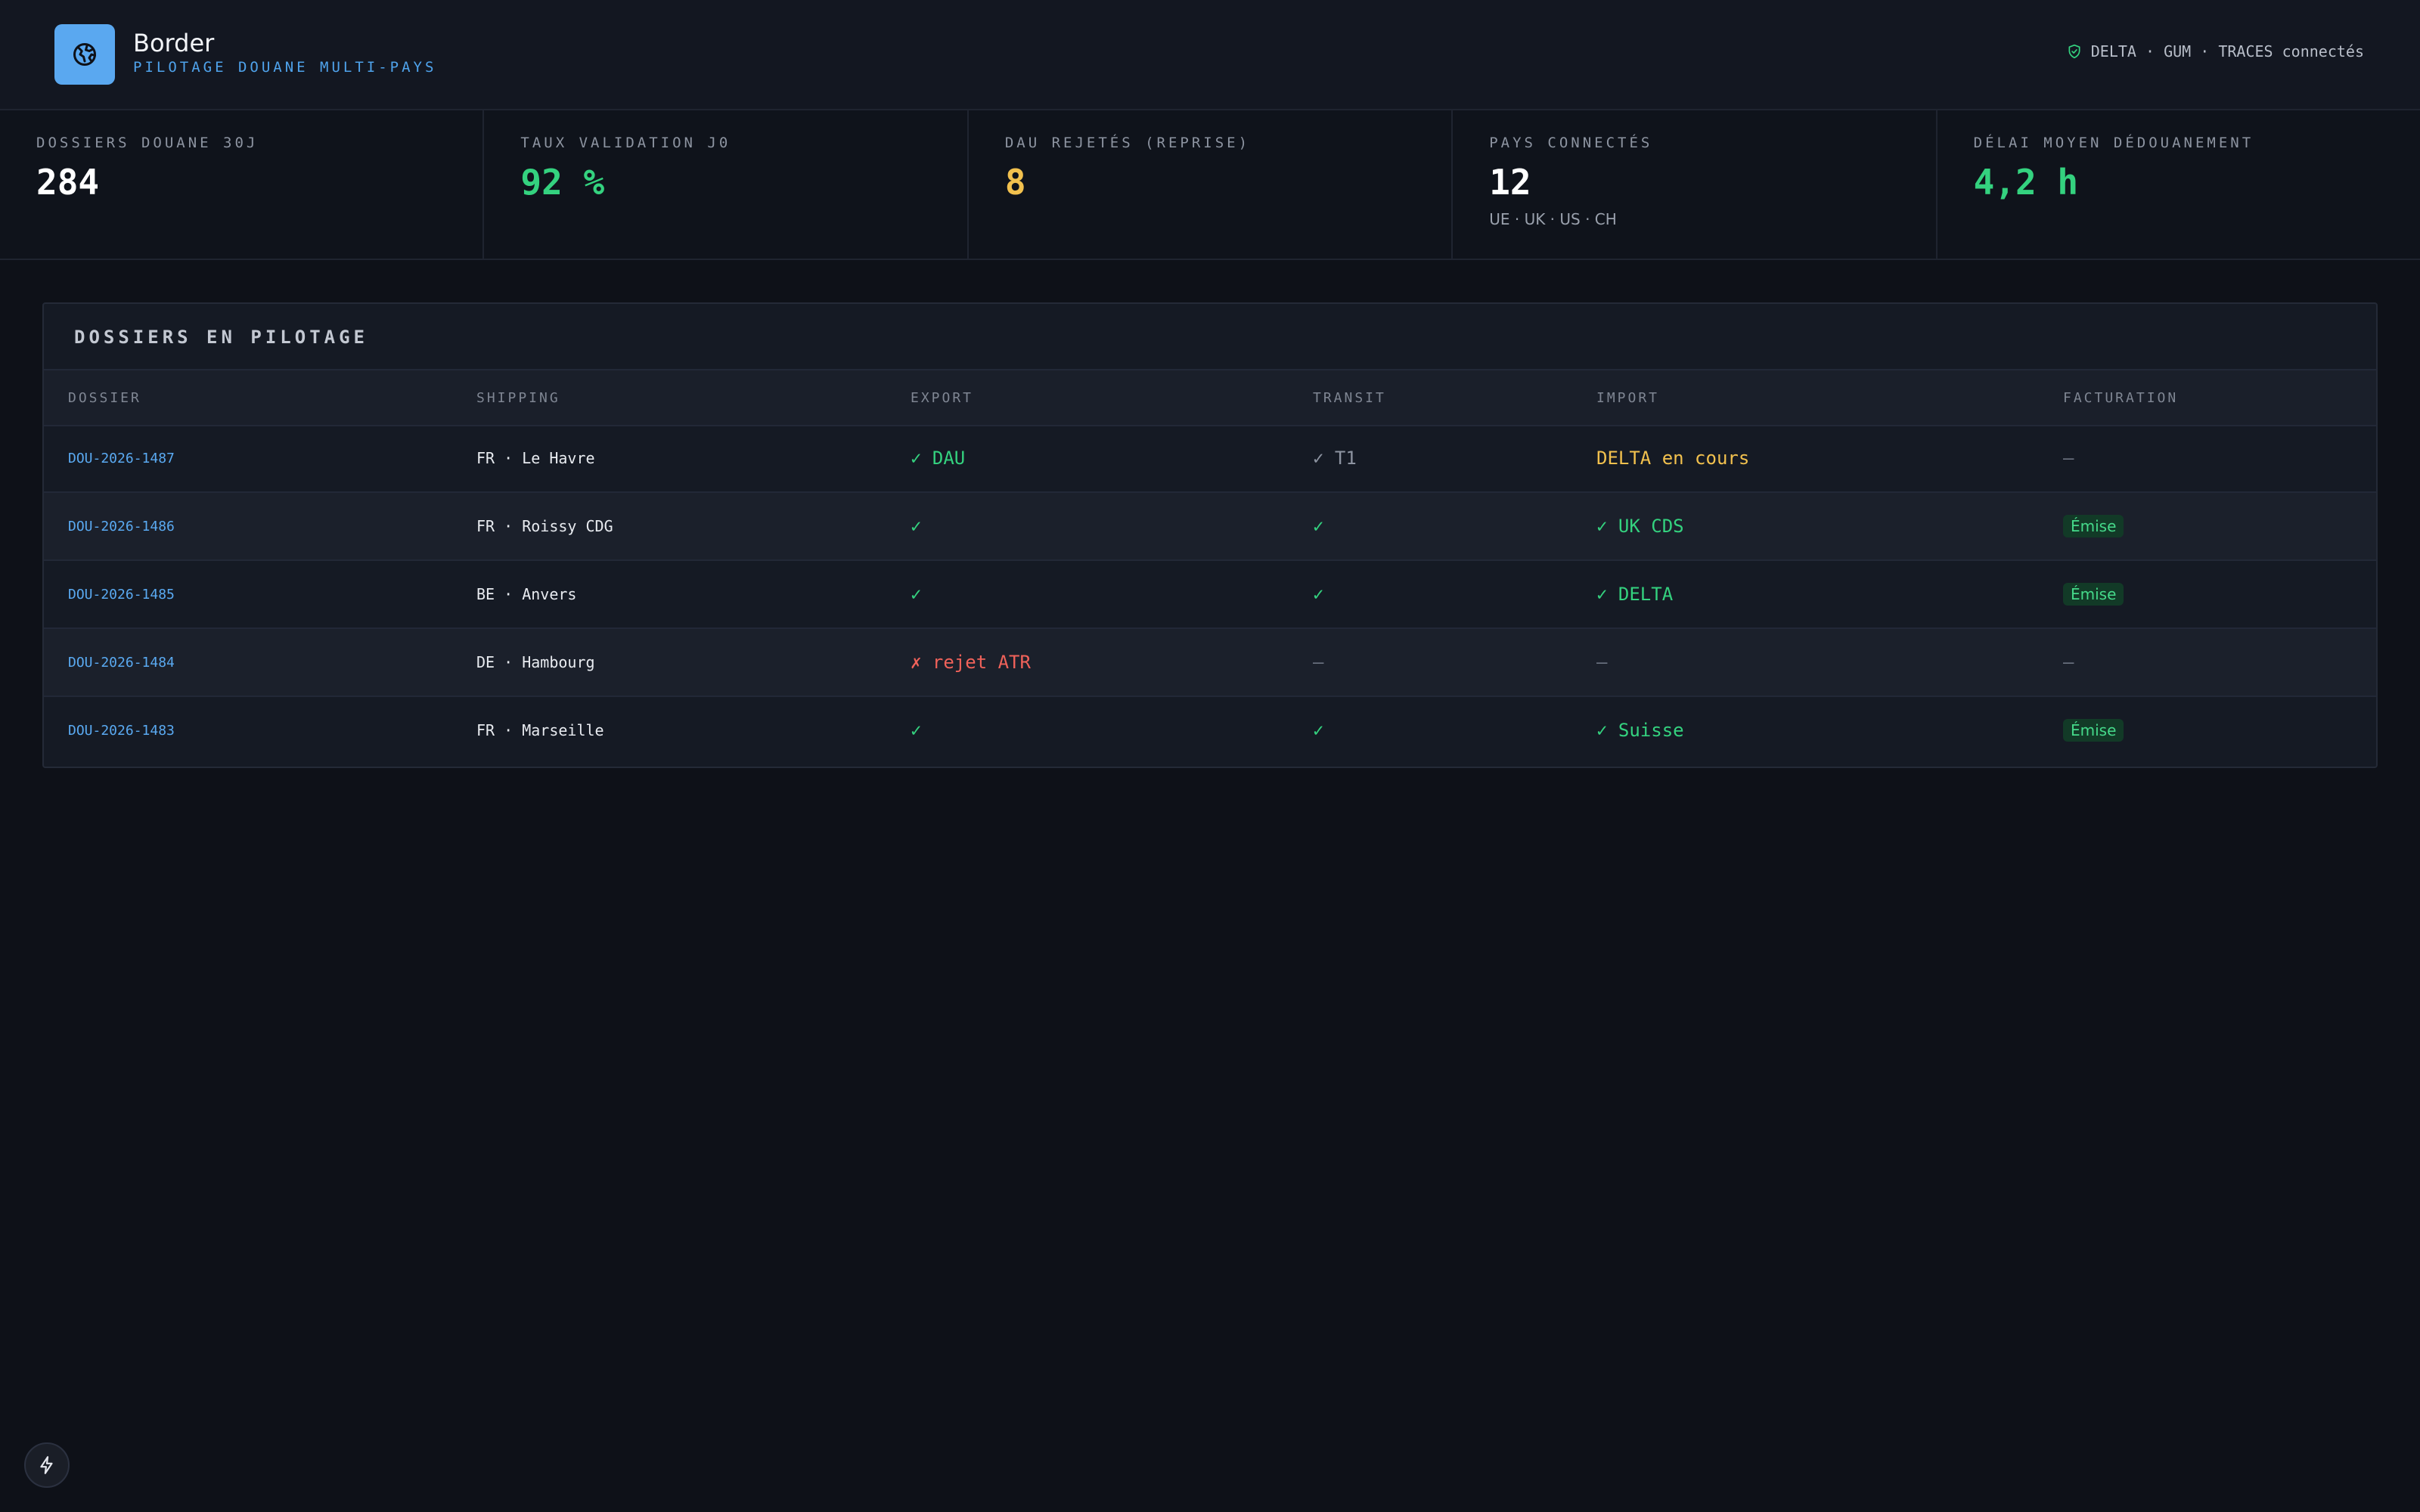  What do you see at coordinates (1640, 730) in the screenshot?
I see `import-status: ✓ Suisse` at bounding box center [1640, 730].